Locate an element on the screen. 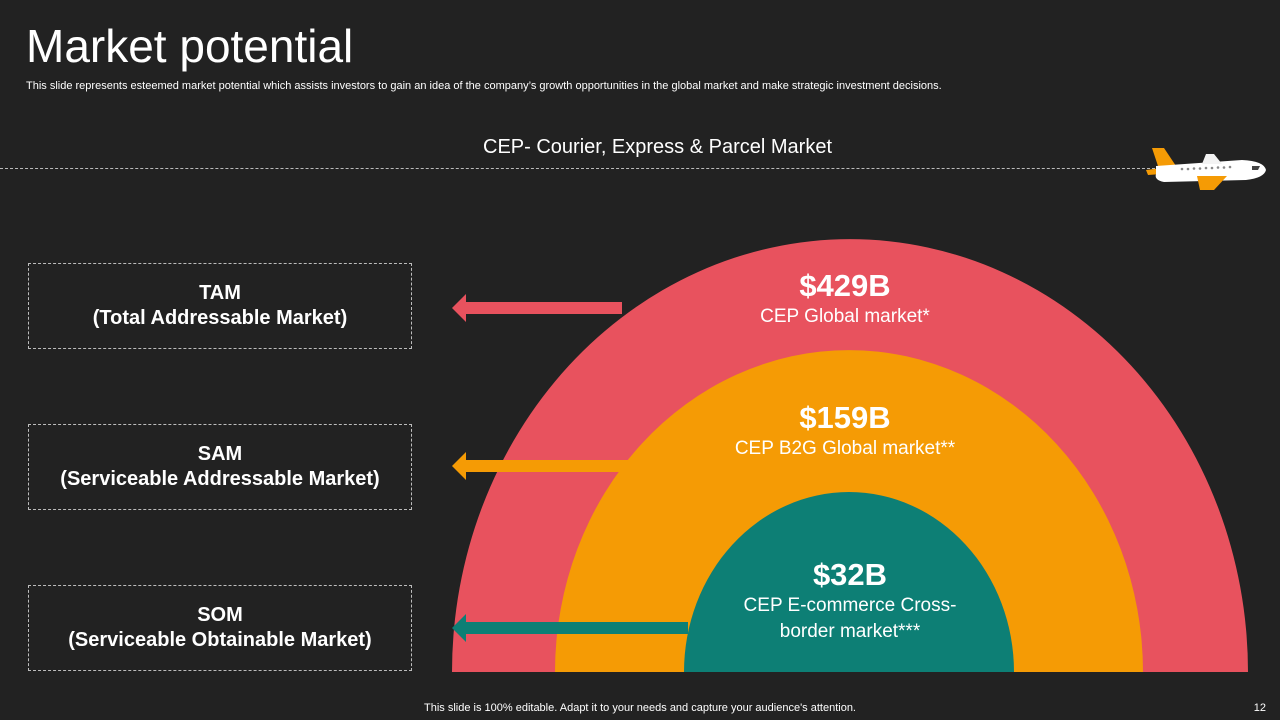 The width and height of the screenshot is (1280, 720). tam-value: $429B is located at coordinates (845, 285).